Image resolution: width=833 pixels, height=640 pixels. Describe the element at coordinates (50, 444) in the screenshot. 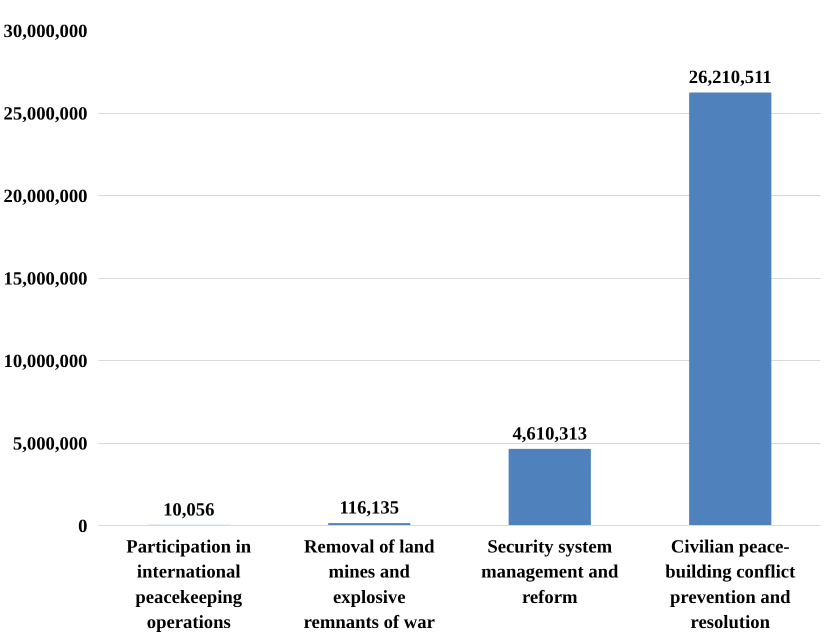

I see `y-tick-label: 5,000,000` at that location.